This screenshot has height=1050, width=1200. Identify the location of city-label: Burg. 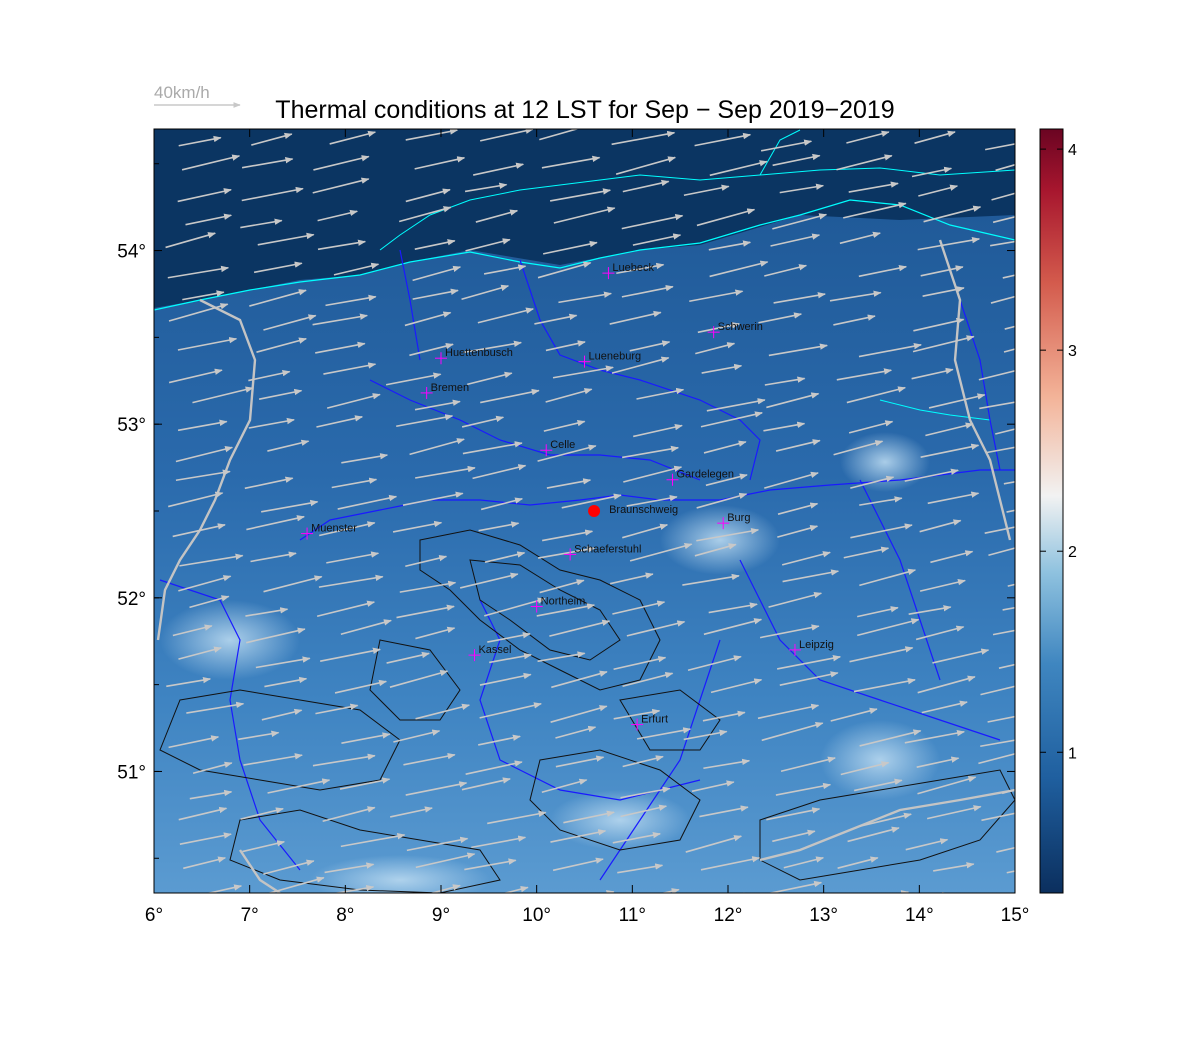
(738, 518).